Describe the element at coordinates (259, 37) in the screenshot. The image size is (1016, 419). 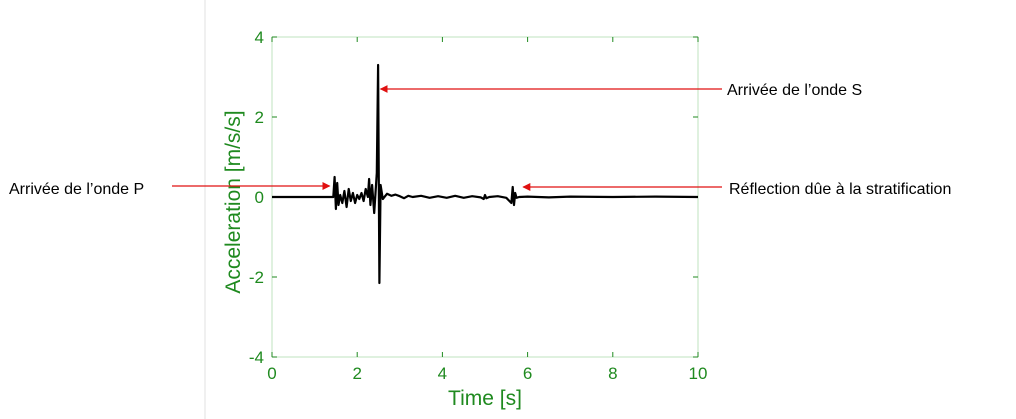
I see `y-tick-label: 4` at that location.